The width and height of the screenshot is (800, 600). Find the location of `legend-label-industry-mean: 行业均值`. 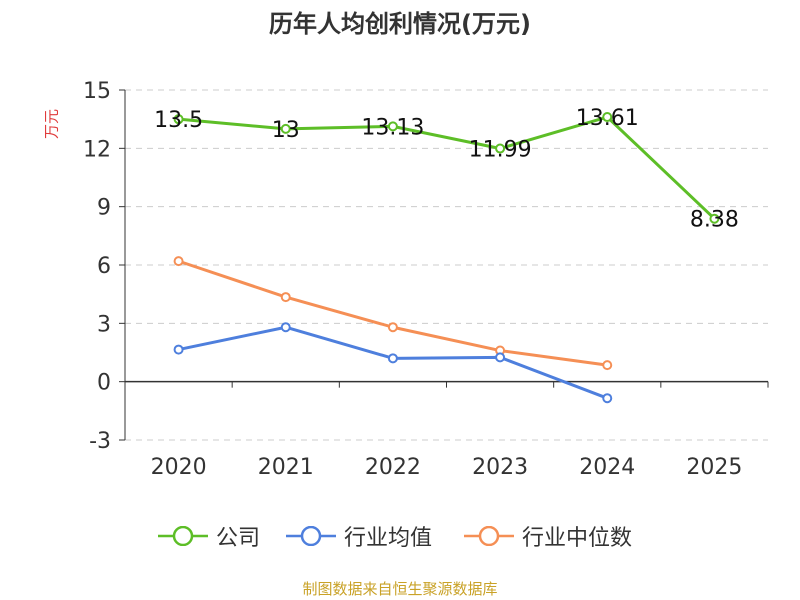

legend-label-industry-mean: 行业均值 is located at coordinates (388, 538).